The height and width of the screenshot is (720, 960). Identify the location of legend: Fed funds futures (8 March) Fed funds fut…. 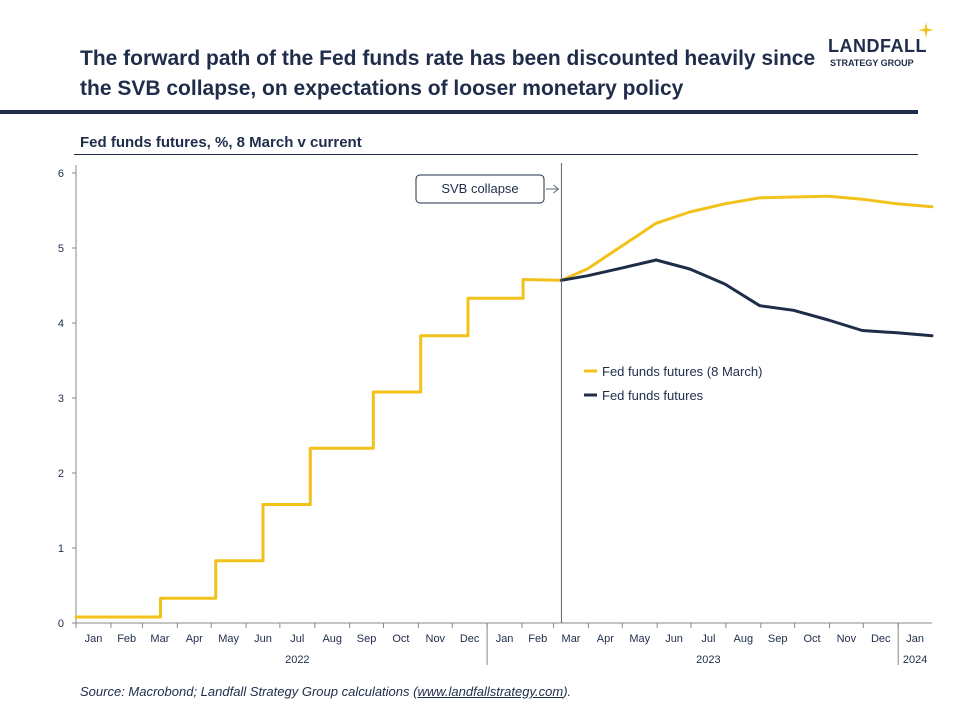
(673, 383).